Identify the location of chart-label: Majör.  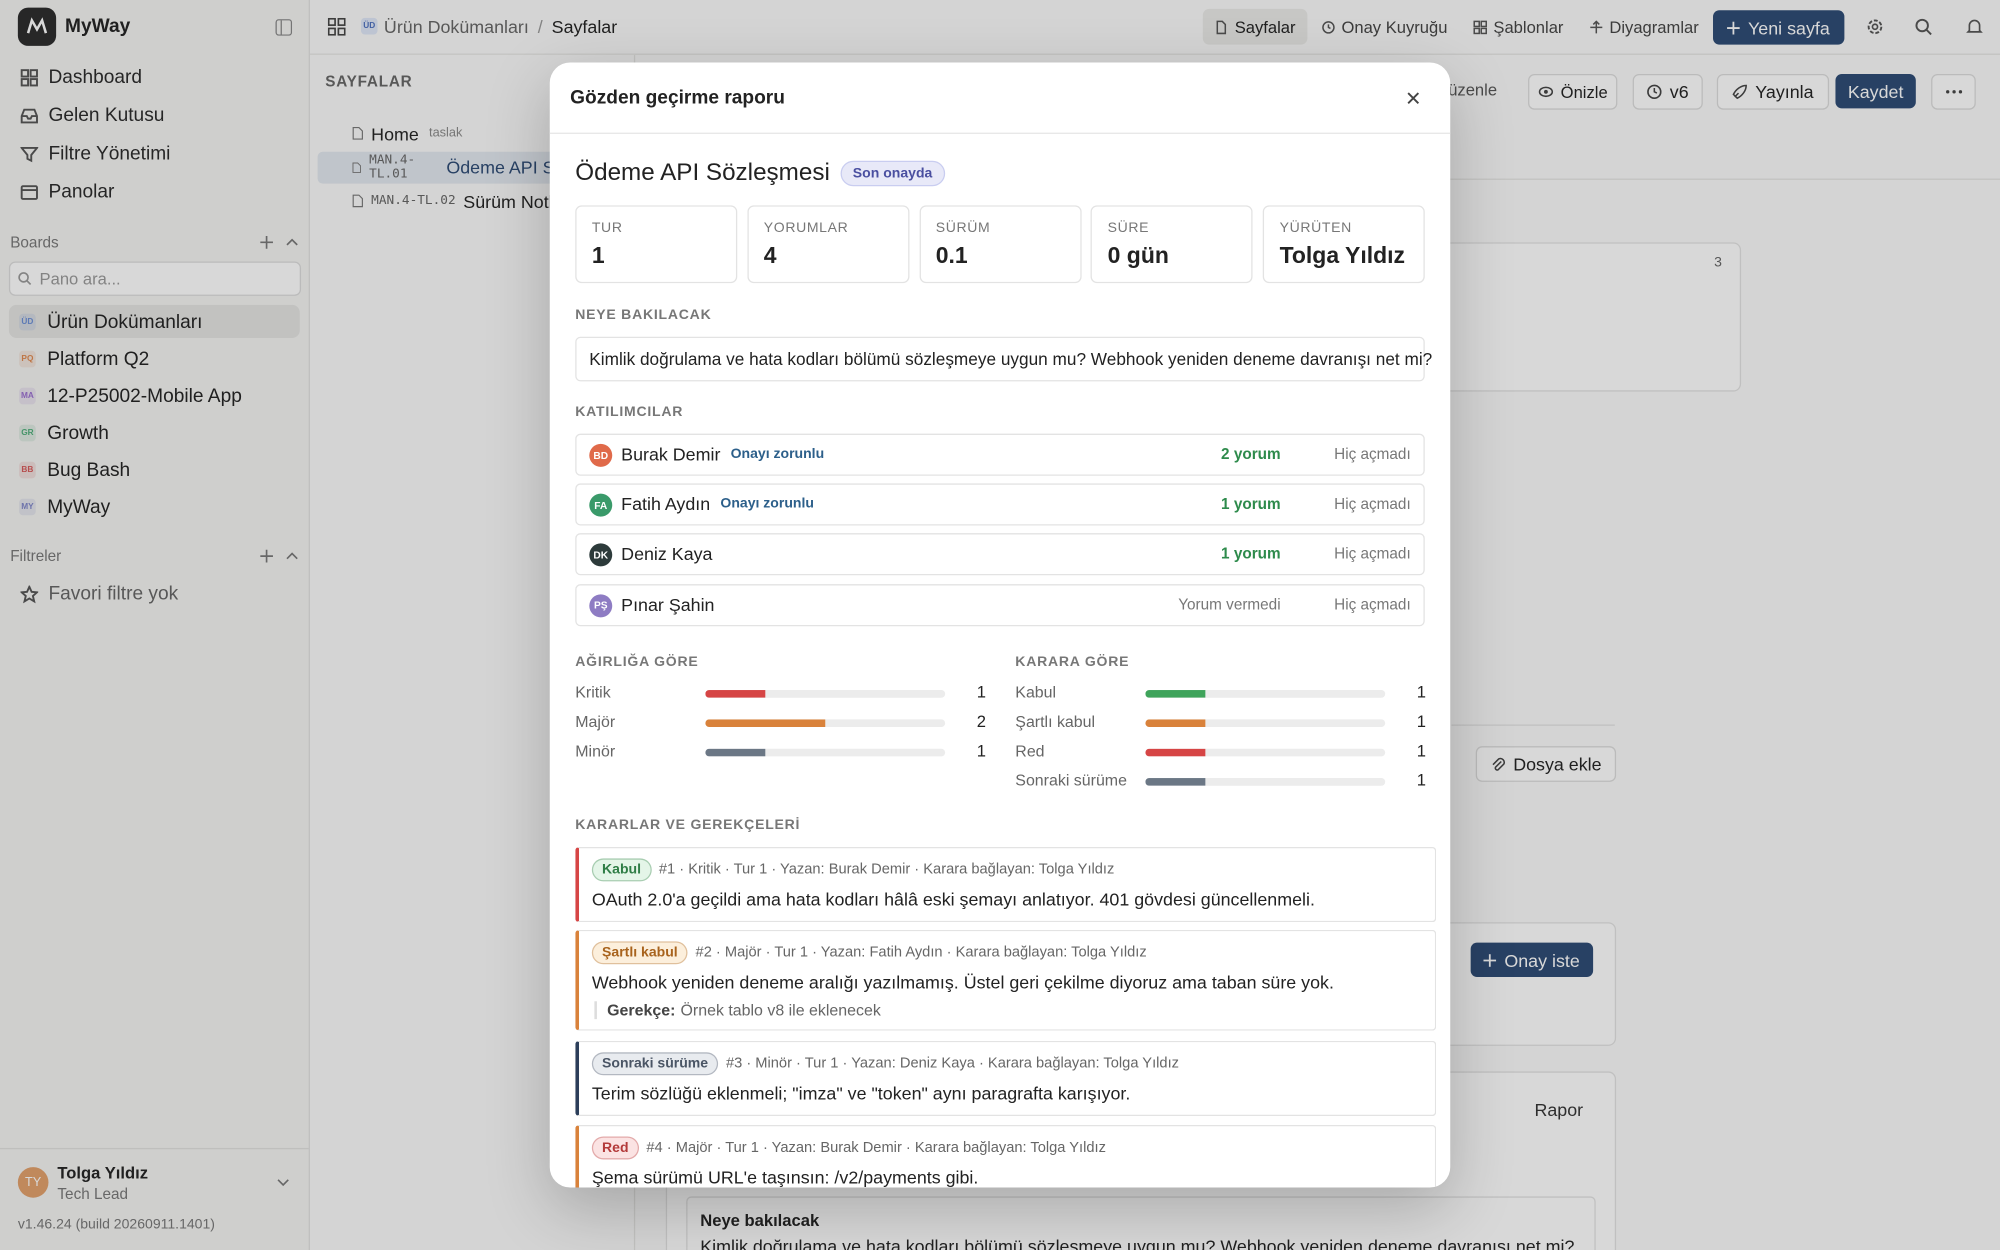
(595, 722).